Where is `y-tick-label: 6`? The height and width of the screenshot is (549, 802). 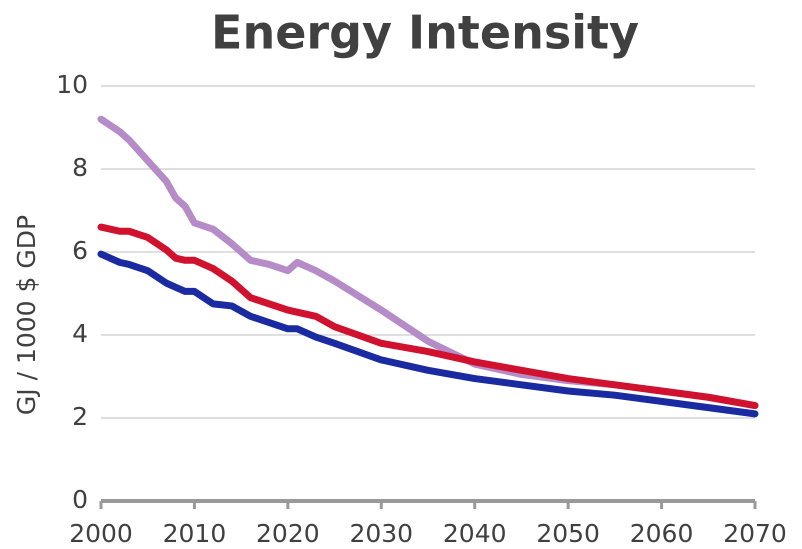
y-tick-label: 6 is located at coordinates (80, 250).